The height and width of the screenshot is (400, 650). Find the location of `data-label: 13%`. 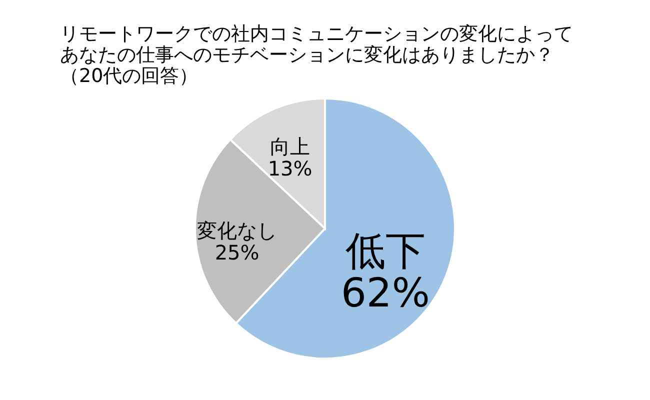

data-label: 13% is located at coordinates (290, 168).